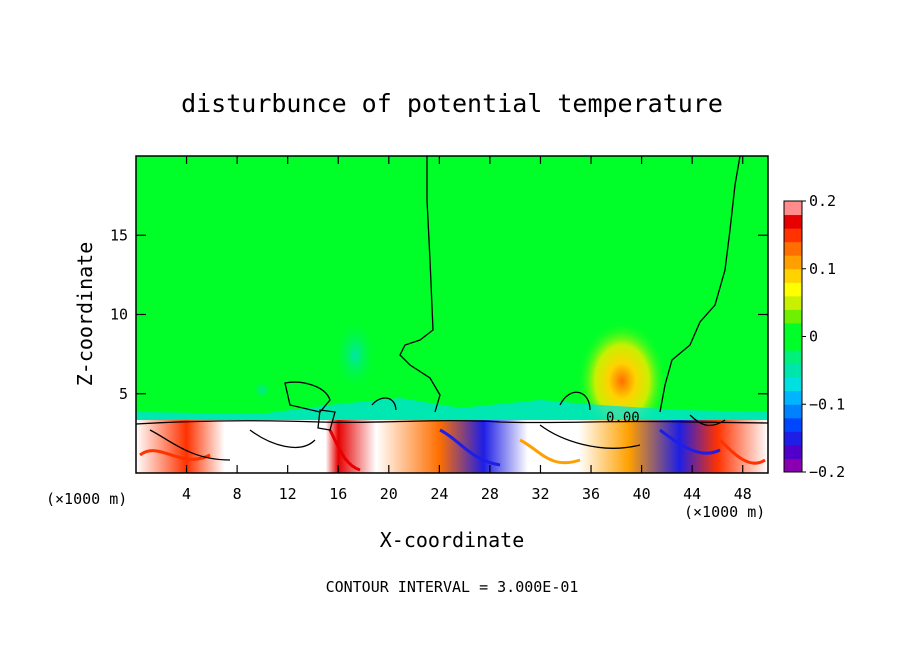  Describe the element at coordinates (540, 494) in the screenshot. I see `x-tick-label: 32` at that location.